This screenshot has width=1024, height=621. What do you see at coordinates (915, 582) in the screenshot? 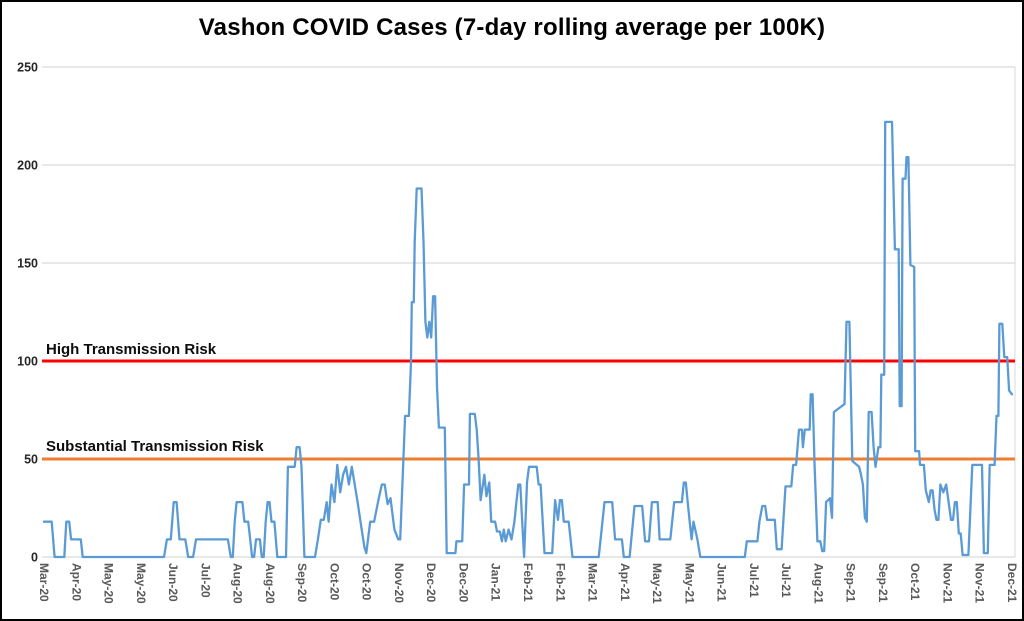
I see `x-tick-label-27: Oct-21` at bounding box center [915, 582].